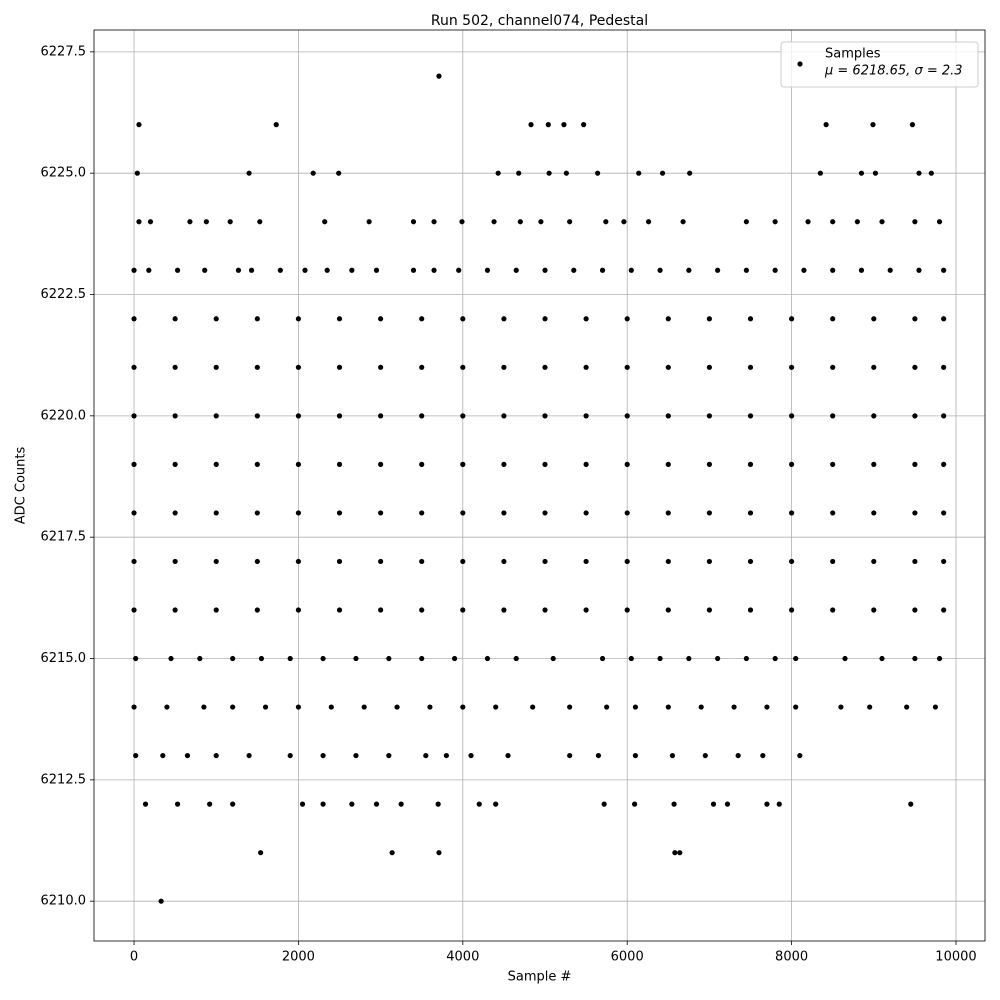 The image size is (1000, 1000). I want to click on y-tick-label: 6212.5, so click(64, 779).